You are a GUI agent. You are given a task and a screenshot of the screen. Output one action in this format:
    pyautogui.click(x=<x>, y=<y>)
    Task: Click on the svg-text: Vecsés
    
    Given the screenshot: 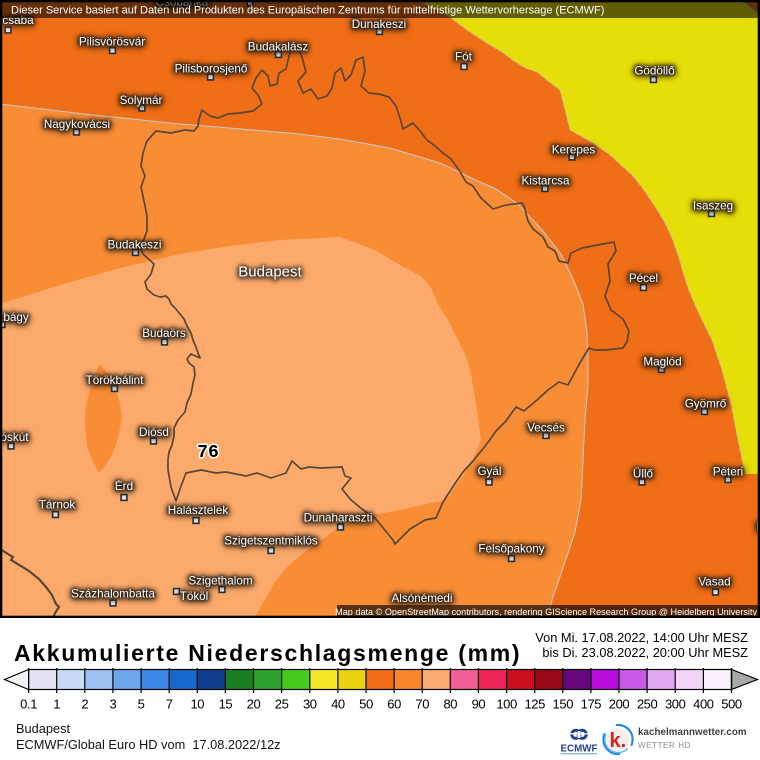 What is the action you would take?
    pyautogui.click(x=546, y=428)
    